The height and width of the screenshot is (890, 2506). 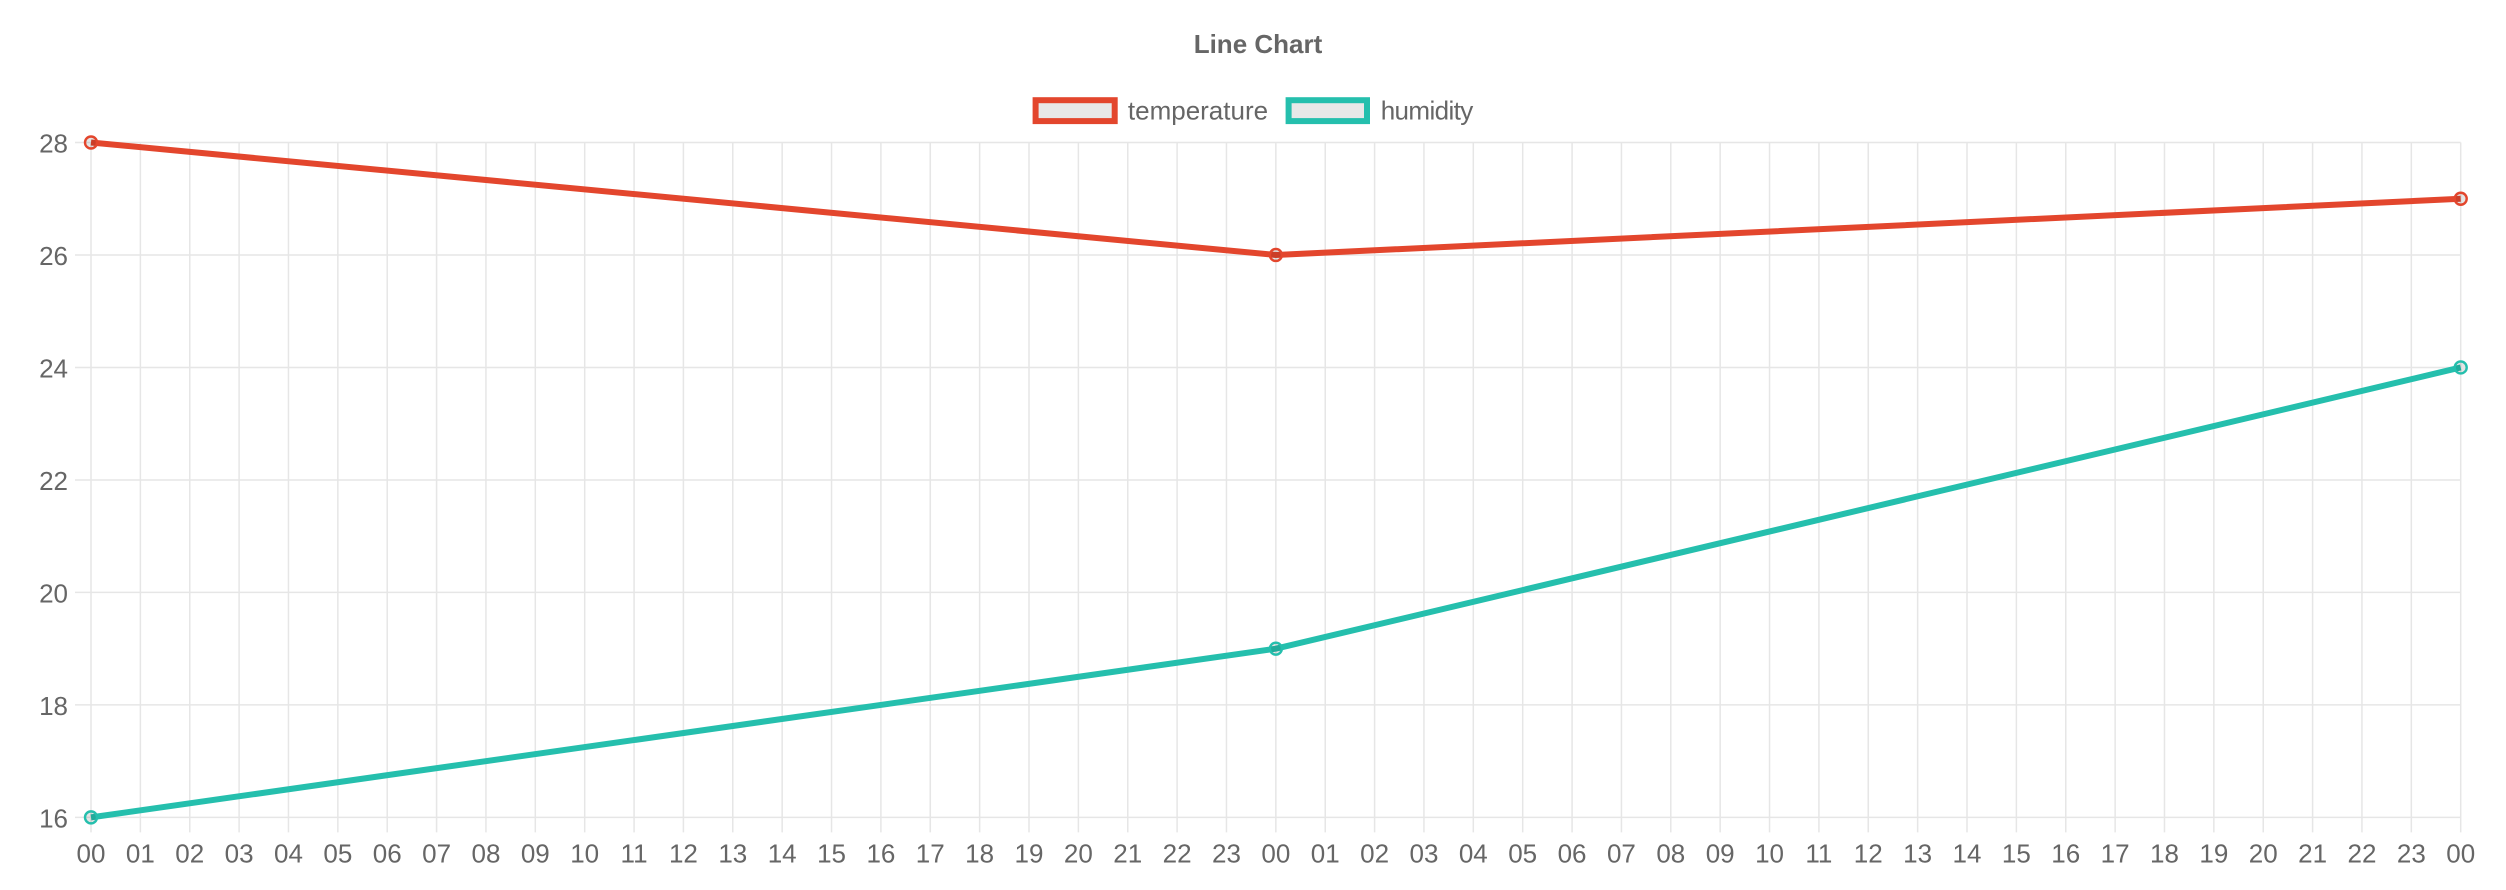 I want to click on svg-text: 24, so click(x=53, y=369).